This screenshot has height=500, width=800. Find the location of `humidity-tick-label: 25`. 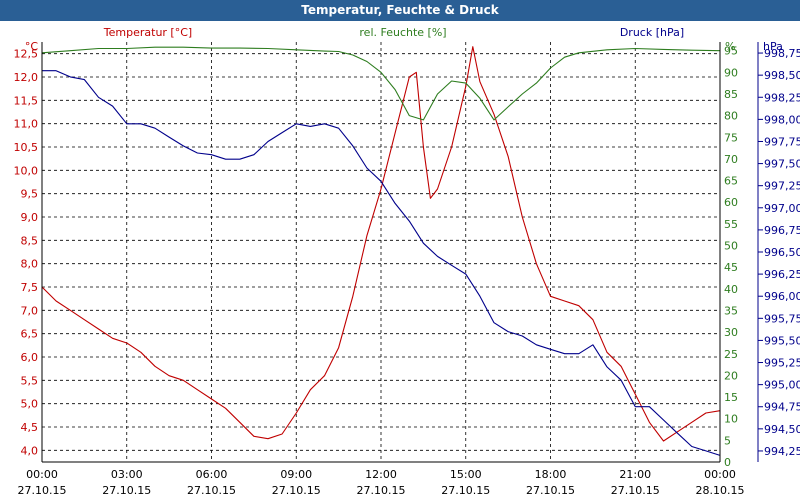

humidity-tick-label: 25 is located at coordinates (731, 354).